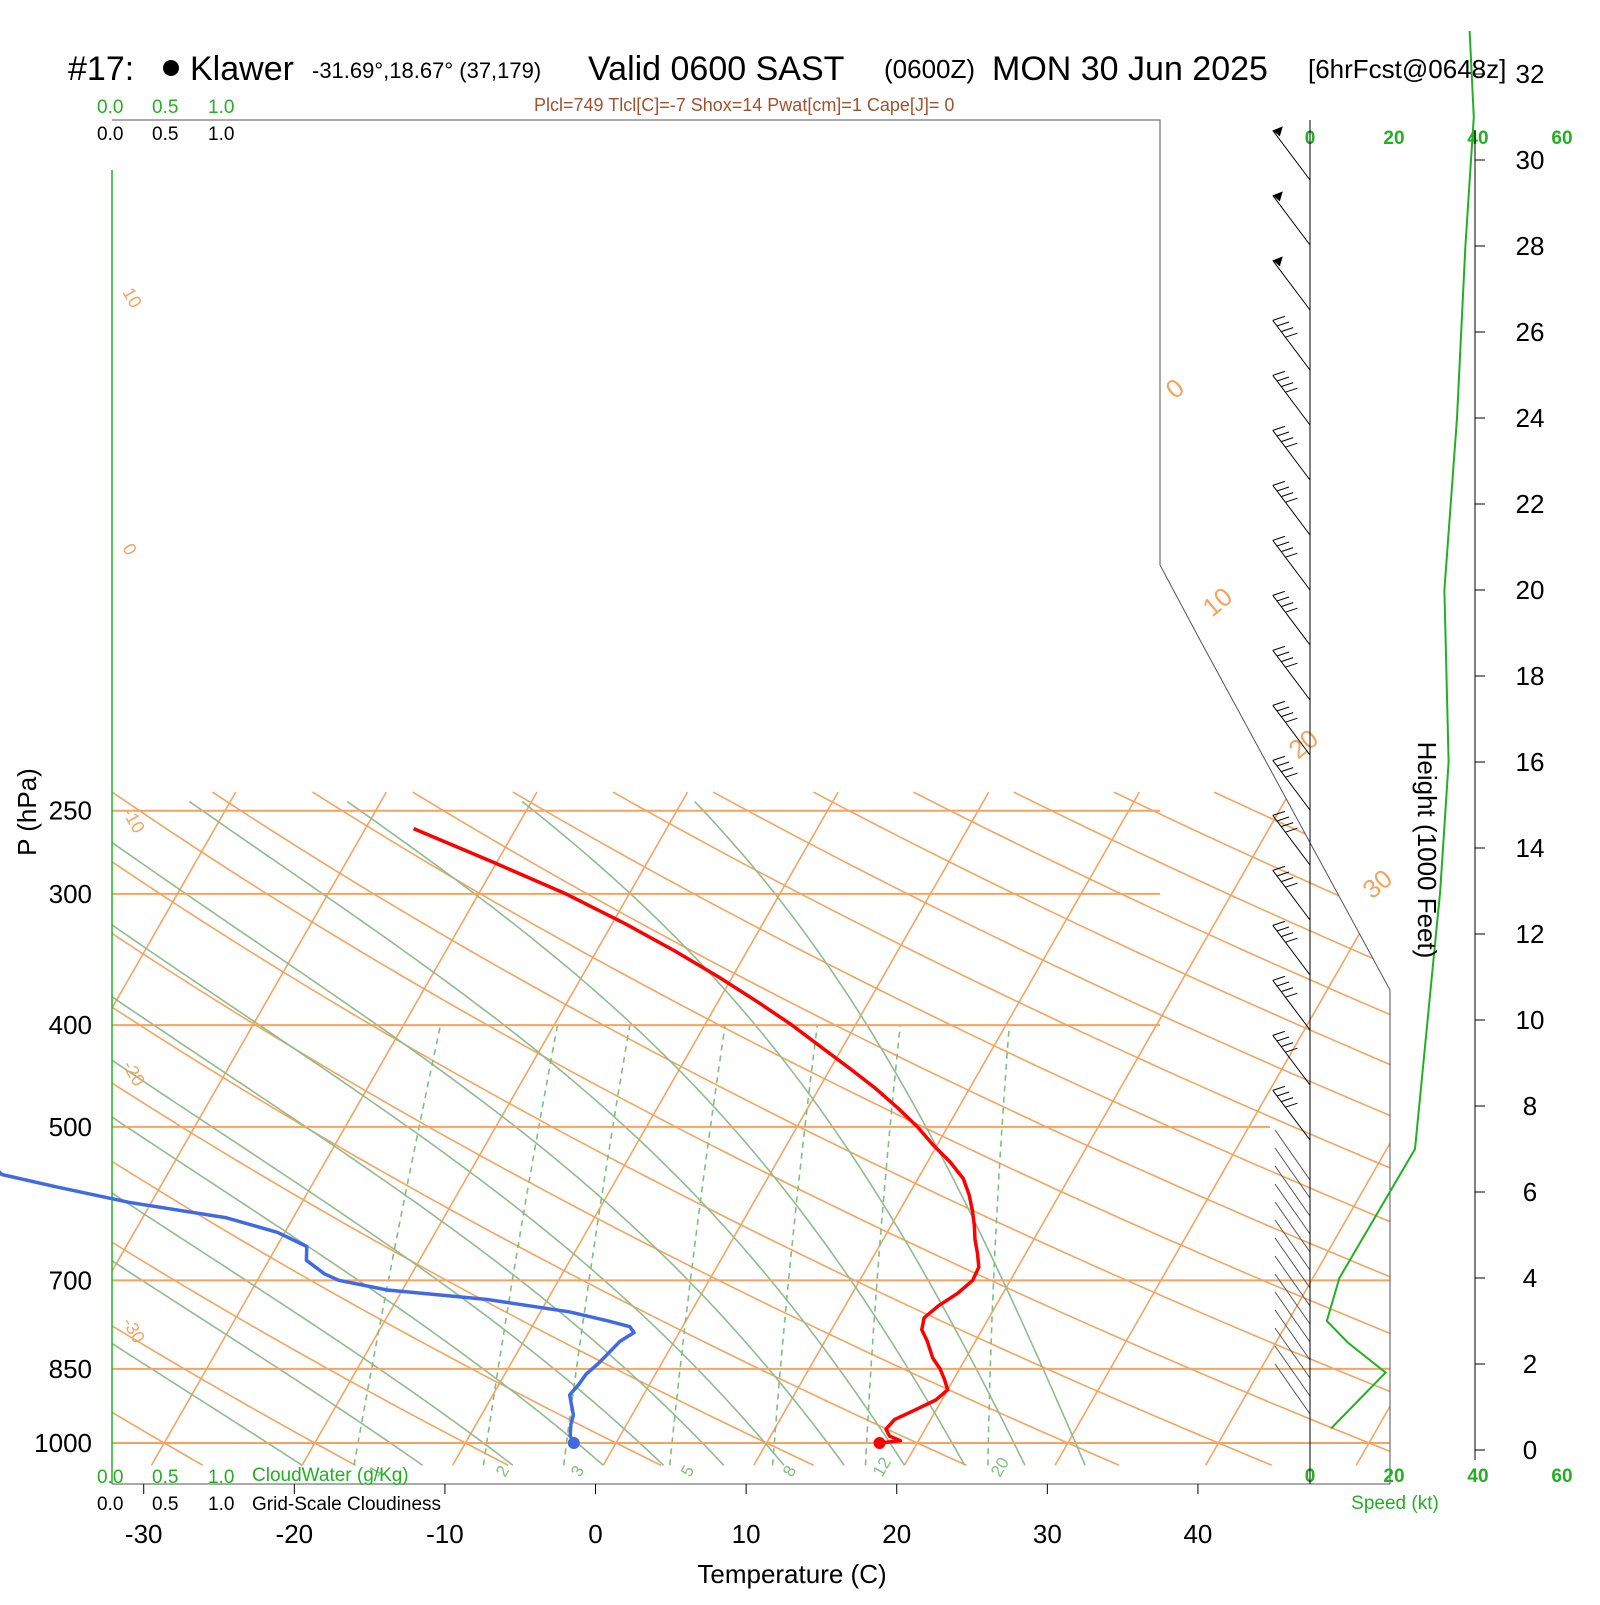 The height and width of the screenshot is (1605, 1600). I want to click on height-tick-label: 24, so click(1530, 418).